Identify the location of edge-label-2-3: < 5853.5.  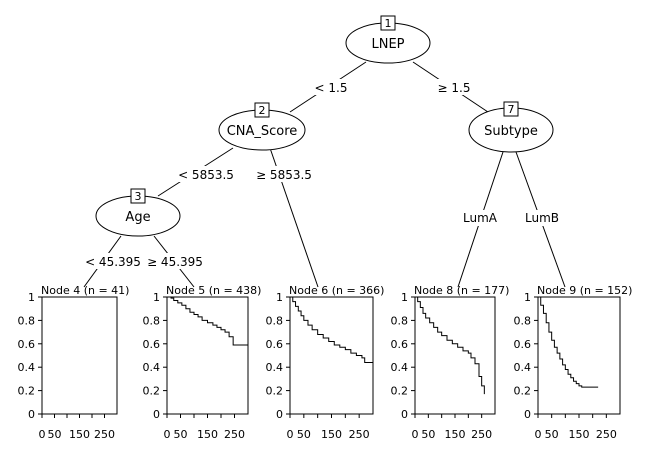
(206, 175).